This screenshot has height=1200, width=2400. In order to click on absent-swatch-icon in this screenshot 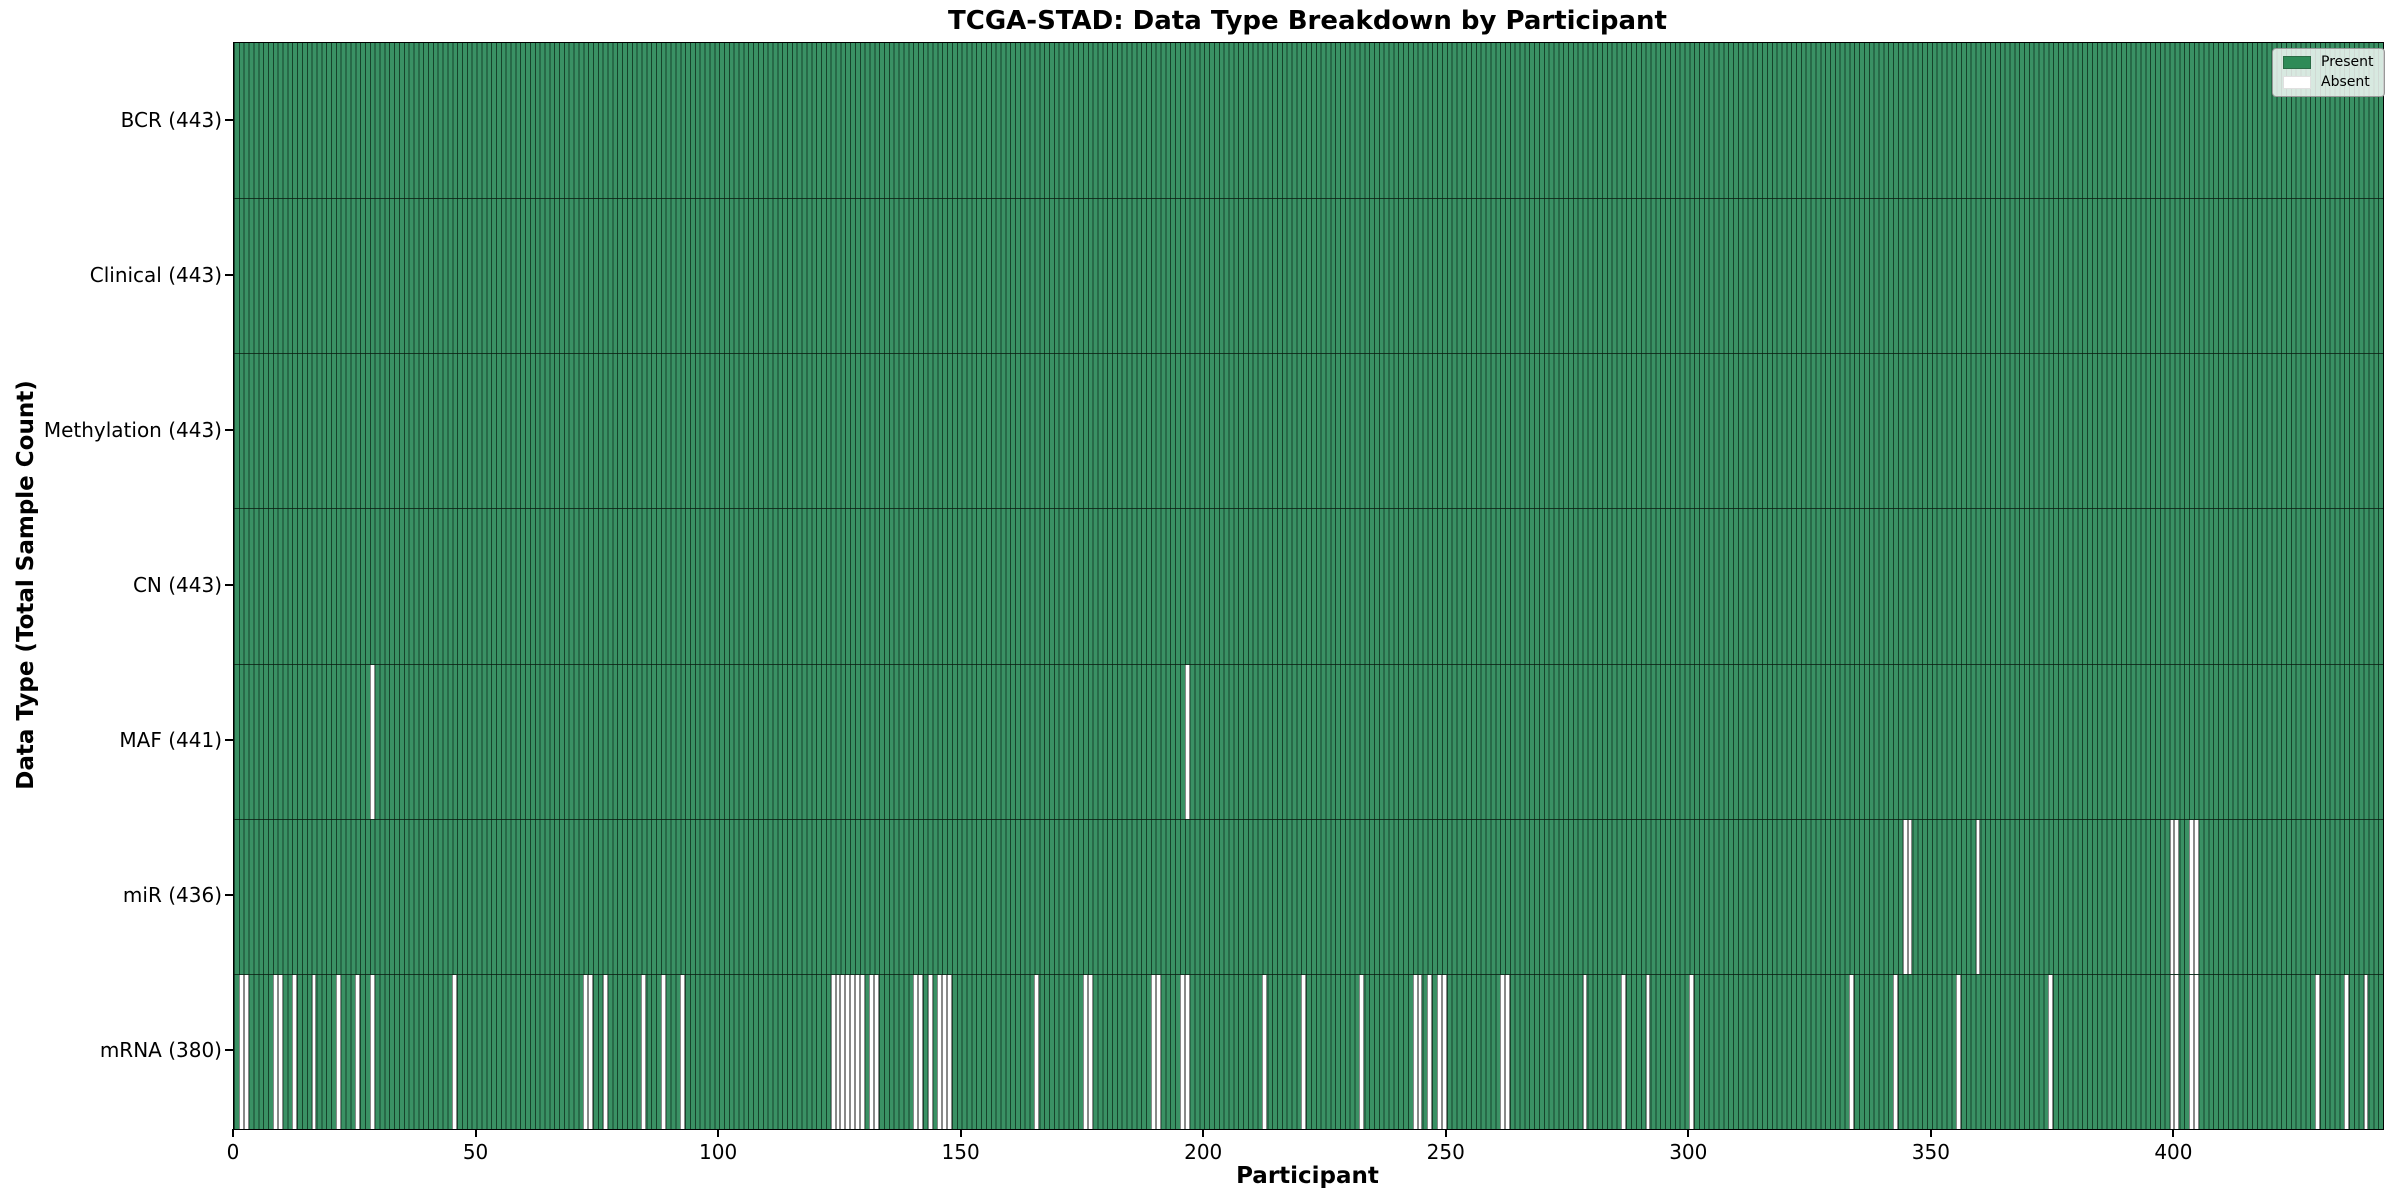, I will do `click(2297, 82)`.